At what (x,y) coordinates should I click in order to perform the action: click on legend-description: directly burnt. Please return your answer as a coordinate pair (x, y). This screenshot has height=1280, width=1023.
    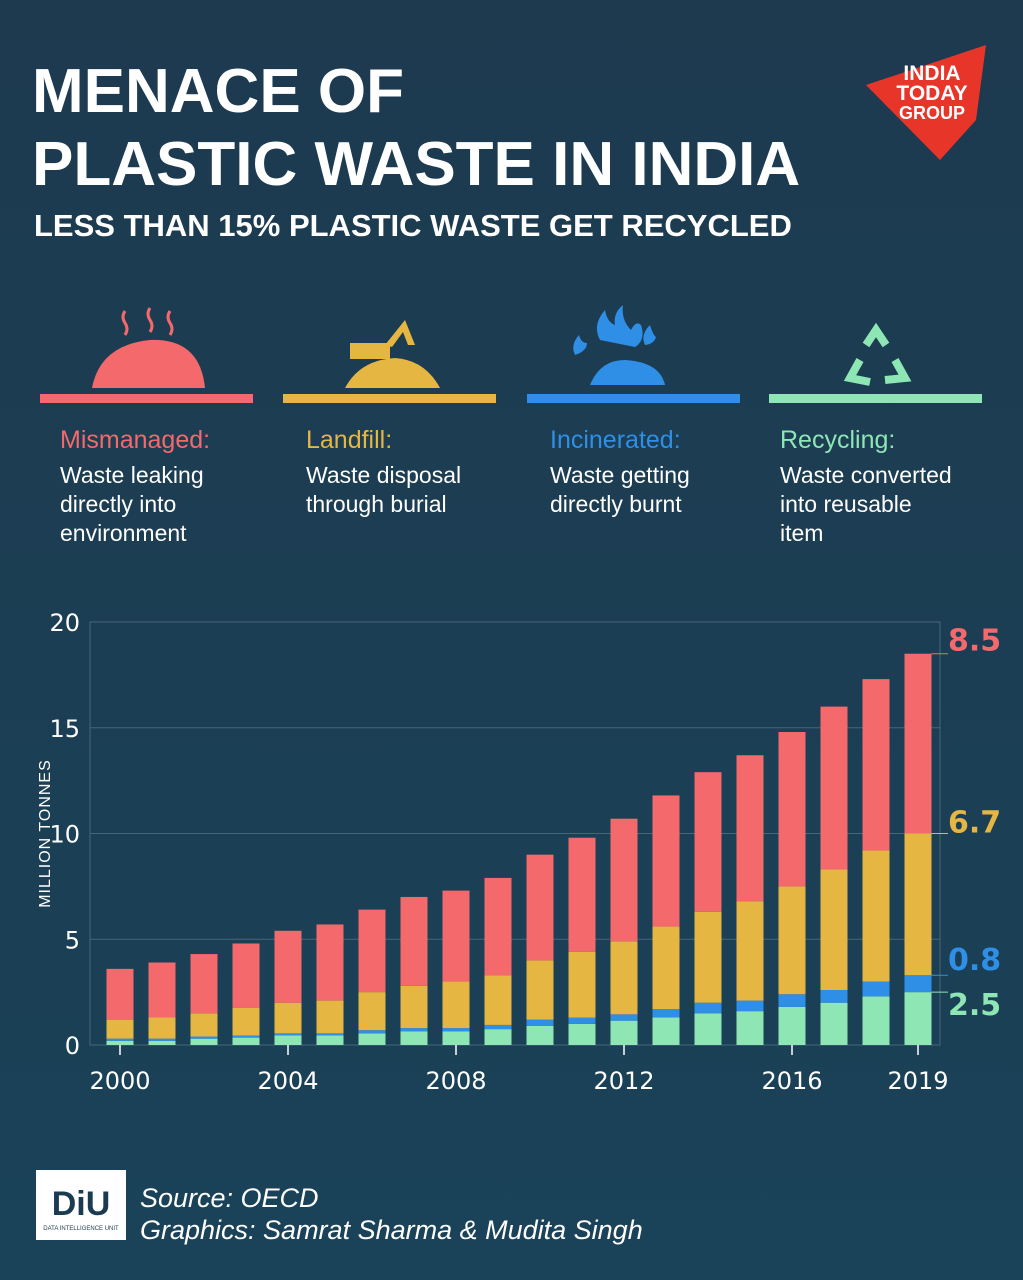
    Looking at the image, I should click on (616, 504).